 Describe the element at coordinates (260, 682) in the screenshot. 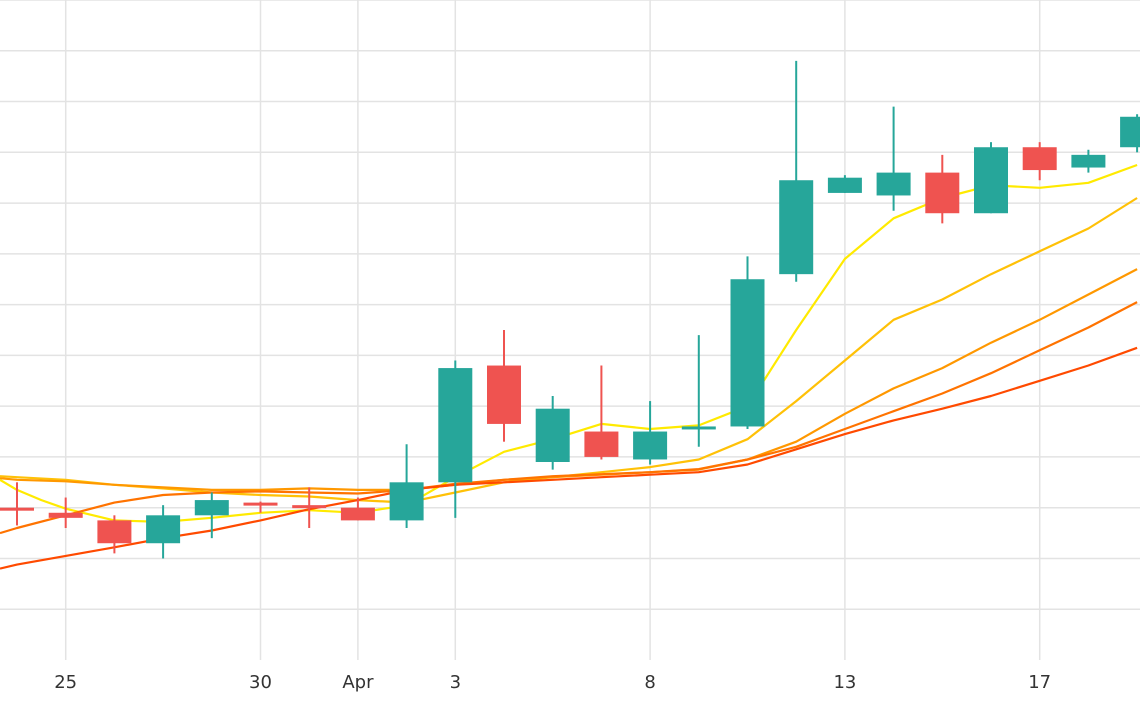

I see `x-tick-label: 30` at that location.